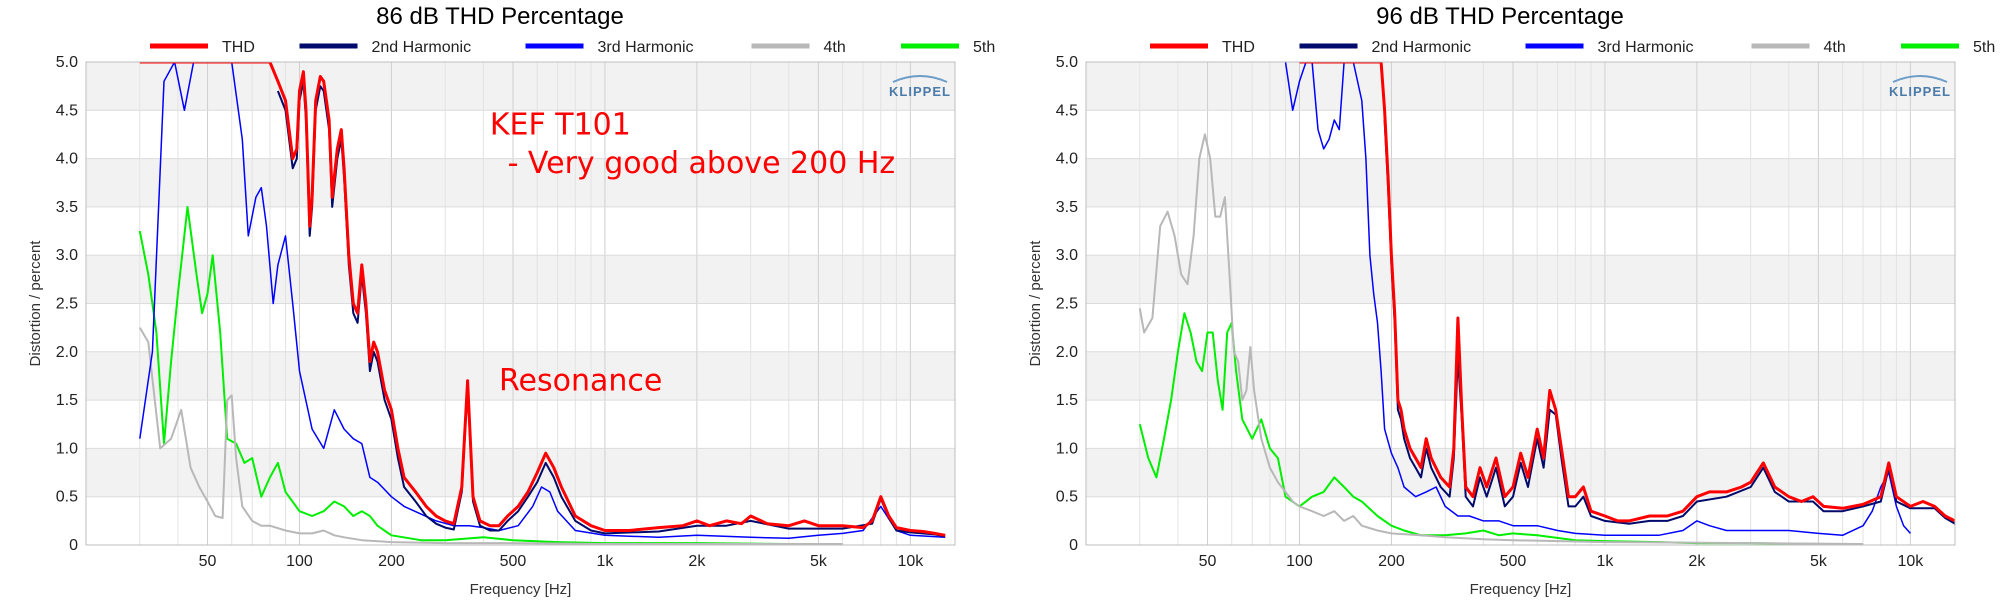 This screenshot has width=2000, height=600. Describe the element at coordinates (1500, 16) in the screenshot. I see `chart-title: 96 dB THD Percentage` at that location.